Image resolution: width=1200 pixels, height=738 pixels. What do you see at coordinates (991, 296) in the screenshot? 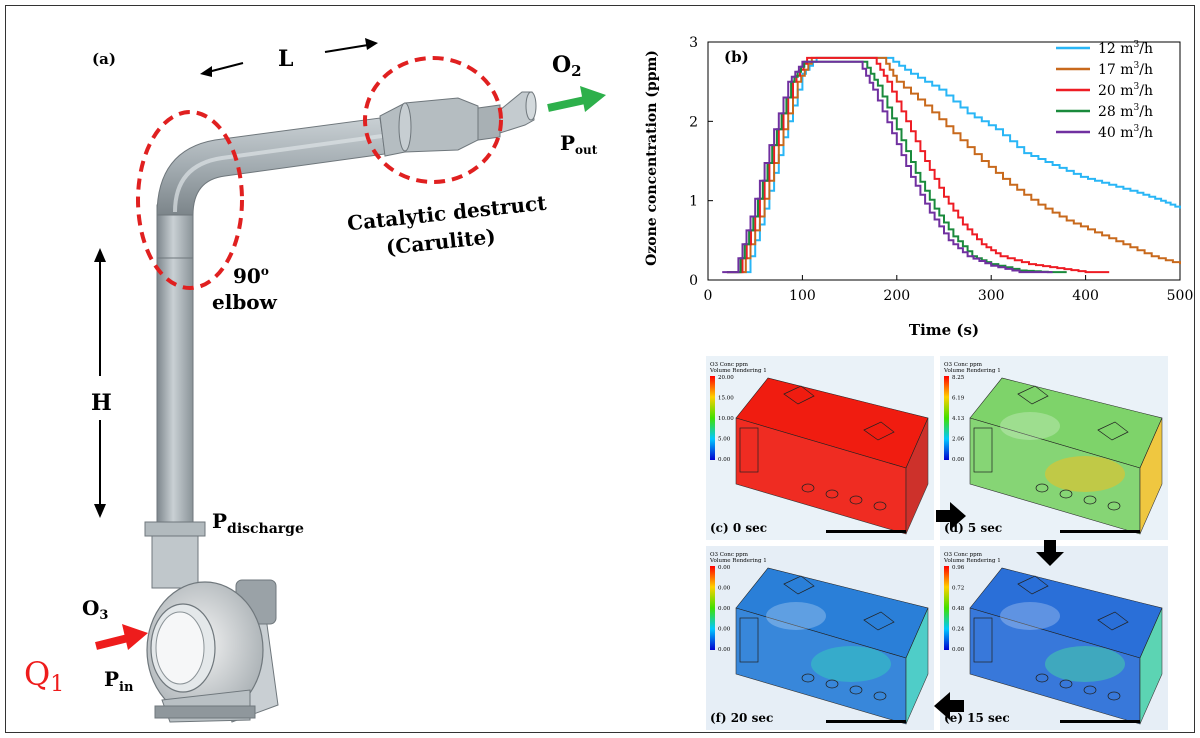
I see `x-tick-label: 300` at bounding box center [991, 296].